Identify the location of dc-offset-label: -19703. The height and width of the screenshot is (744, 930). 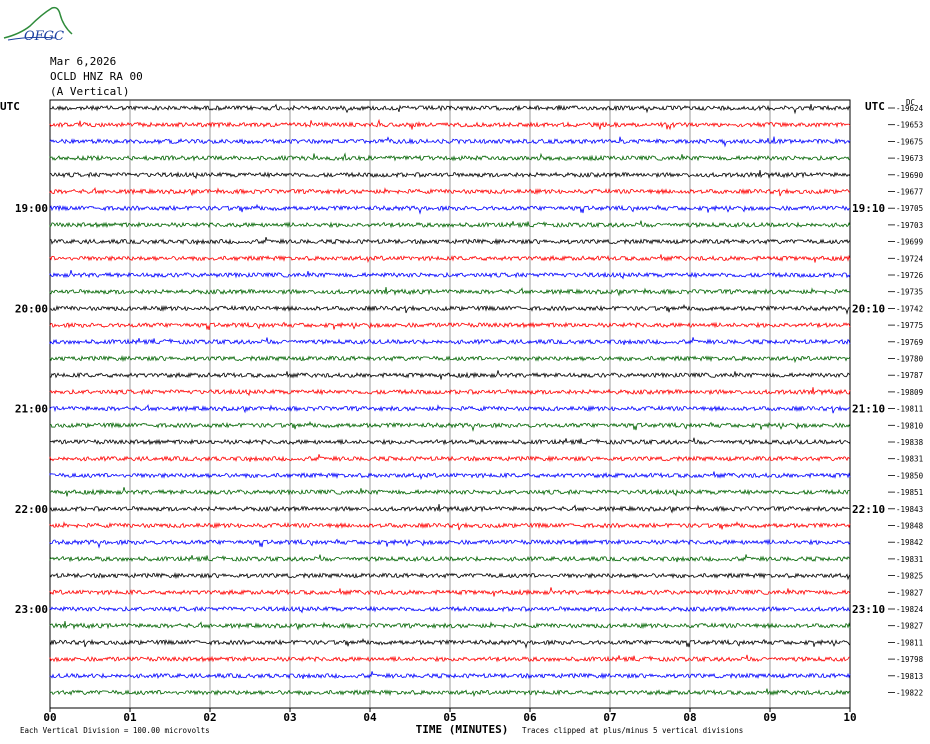
(909, 225).